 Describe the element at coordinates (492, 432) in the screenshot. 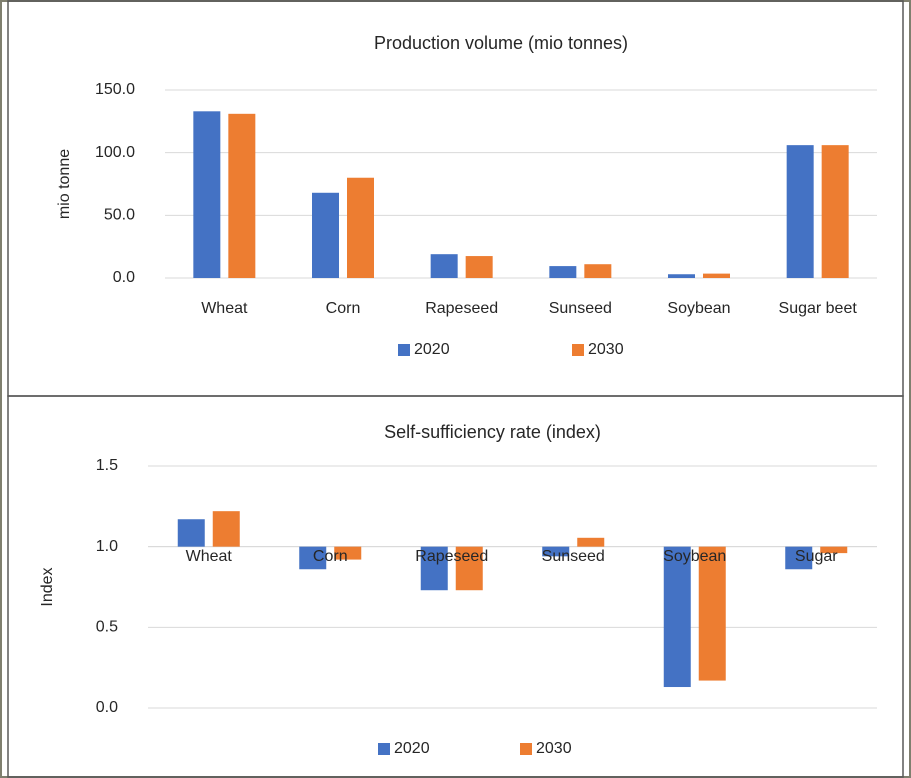

I see `chart-title: Self-sufficiency rate (index)` at that location.